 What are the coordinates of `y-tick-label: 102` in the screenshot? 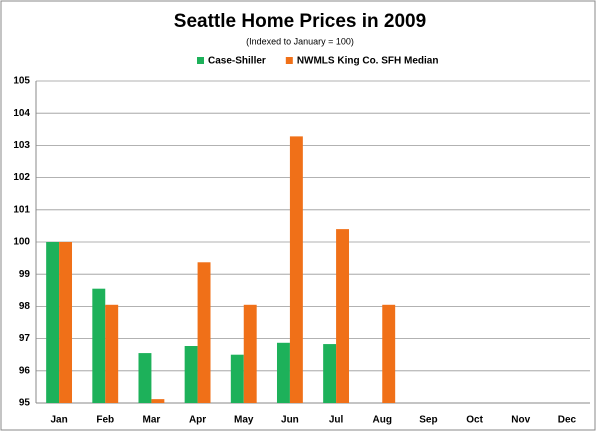 It's located at (21, 177).